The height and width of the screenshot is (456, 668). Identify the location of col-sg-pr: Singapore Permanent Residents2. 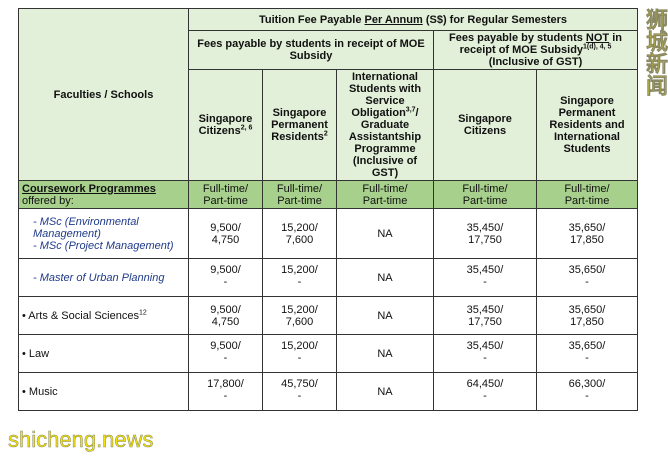
(299, 125).